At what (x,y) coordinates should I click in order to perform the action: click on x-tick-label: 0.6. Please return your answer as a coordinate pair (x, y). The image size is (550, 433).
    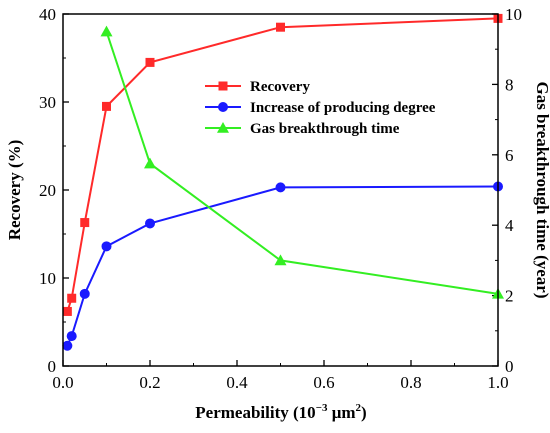
    Looking at the image, I should click on (323, 382).